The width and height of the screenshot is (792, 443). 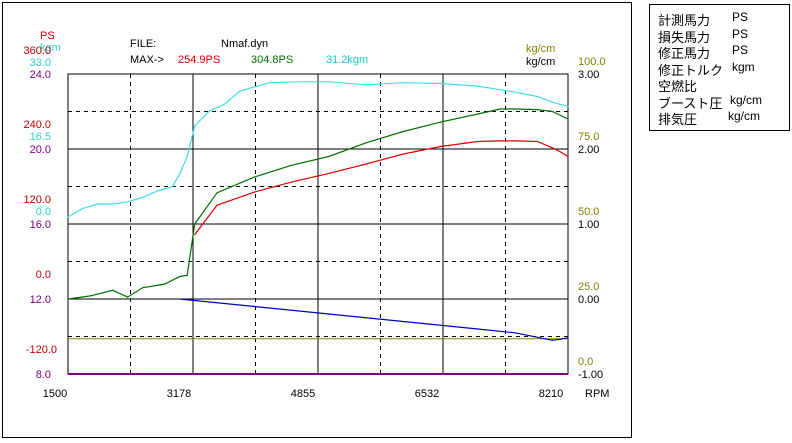 What do you see at coordinates (179, 394) in the screenshot?
I see `x-tick: 3178` at bounding box center [179, 394].